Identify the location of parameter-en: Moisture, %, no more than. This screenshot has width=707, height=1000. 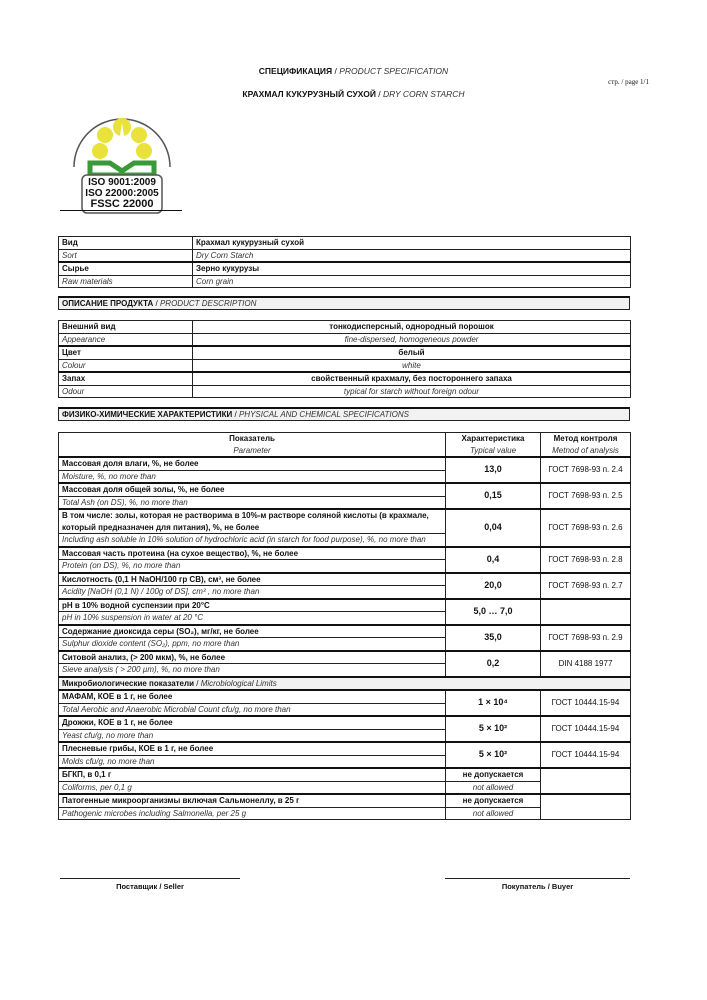
(109, 476).